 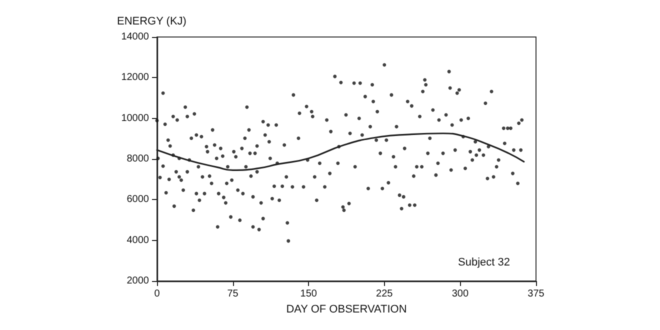 I want to click on x-tick-label: 225, so click(x=385, y=294).